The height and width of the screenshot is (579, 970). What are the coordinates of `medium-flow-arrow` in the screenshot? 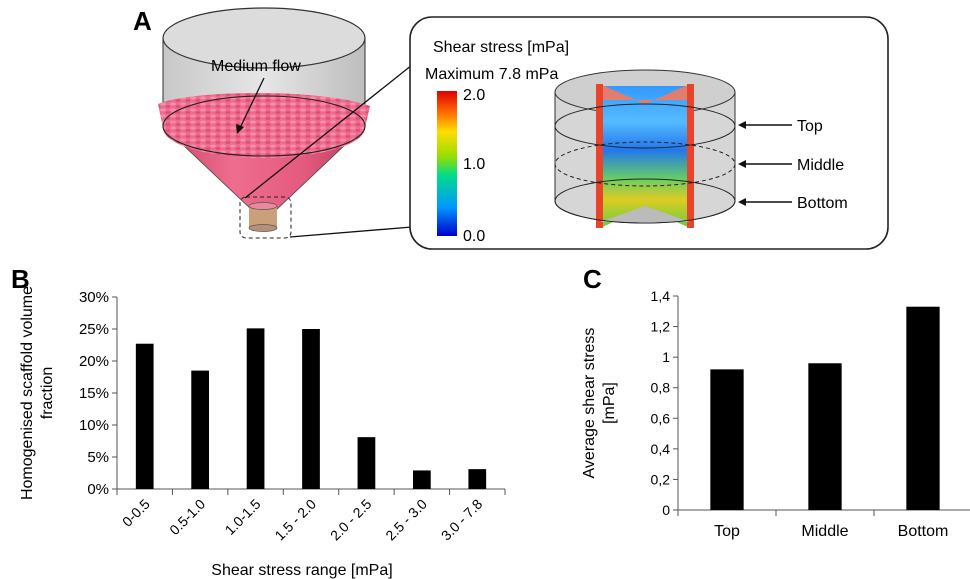 It's located at (252, 103).